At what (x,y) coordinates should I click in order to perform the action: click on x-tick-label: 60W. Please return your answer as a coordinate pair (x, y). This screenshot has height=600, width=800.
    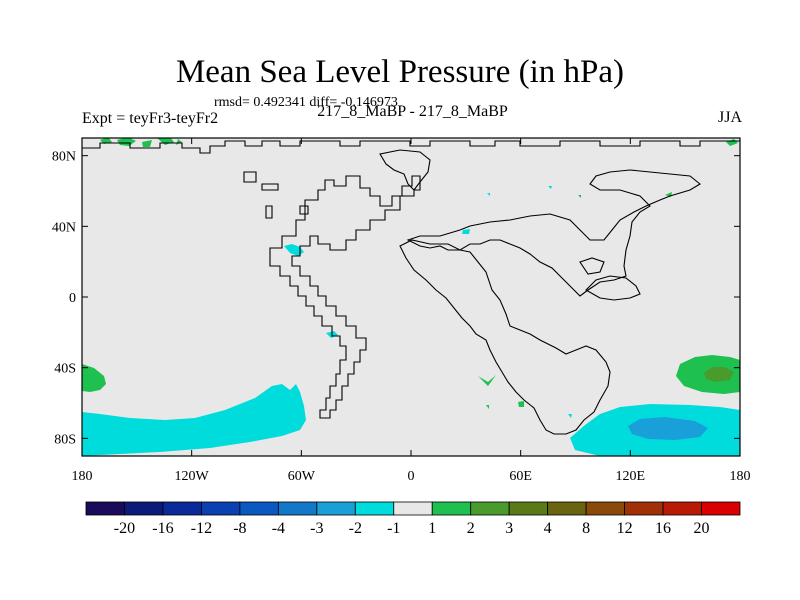
    Looking at the image, I should click on (302, 476).